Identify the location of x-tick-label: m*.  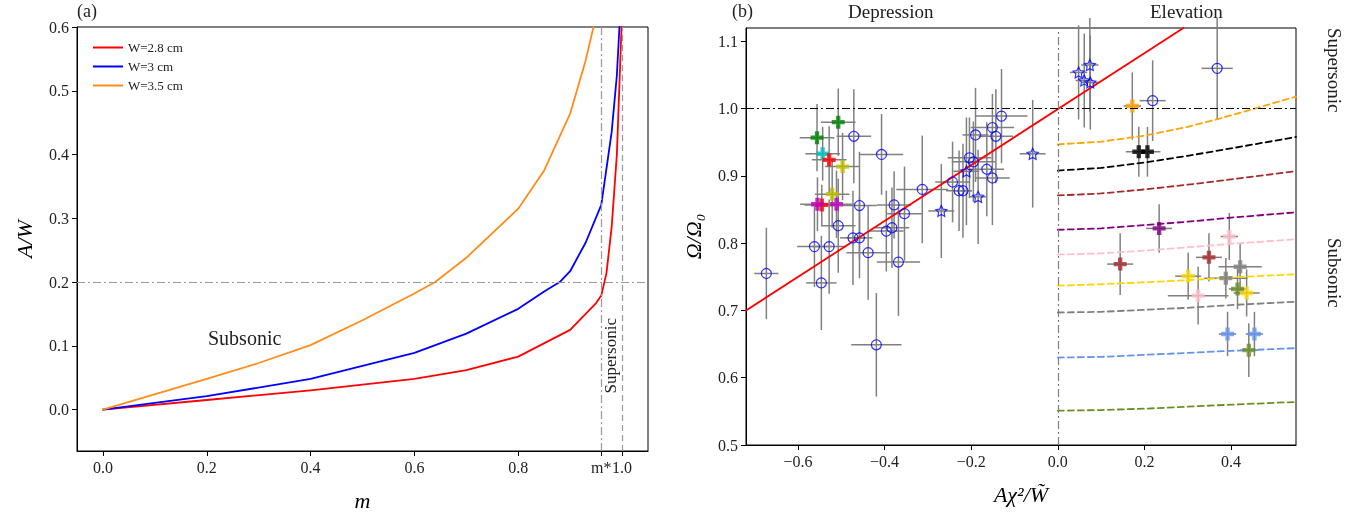
(601, 467).